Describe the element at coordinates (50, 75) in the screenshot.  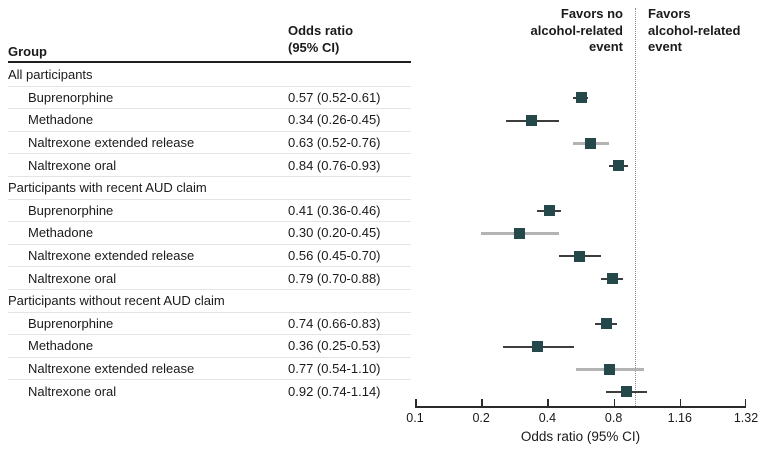
I see `row-label: All participants` at that location.